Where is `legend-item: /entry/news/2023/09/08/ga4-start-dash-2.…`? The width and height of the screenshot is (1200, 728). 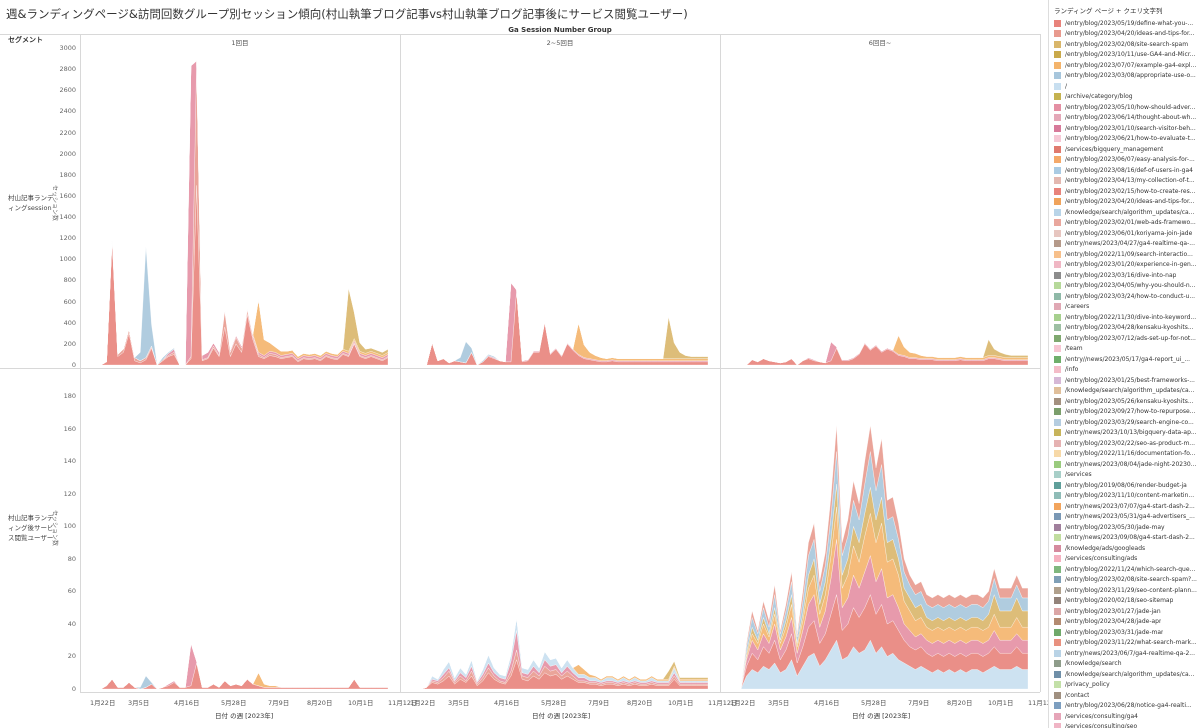 legend-item: /entry/news/2023/09/08/ga4-start-dash-2.… is located at coordinates (1124, 538).